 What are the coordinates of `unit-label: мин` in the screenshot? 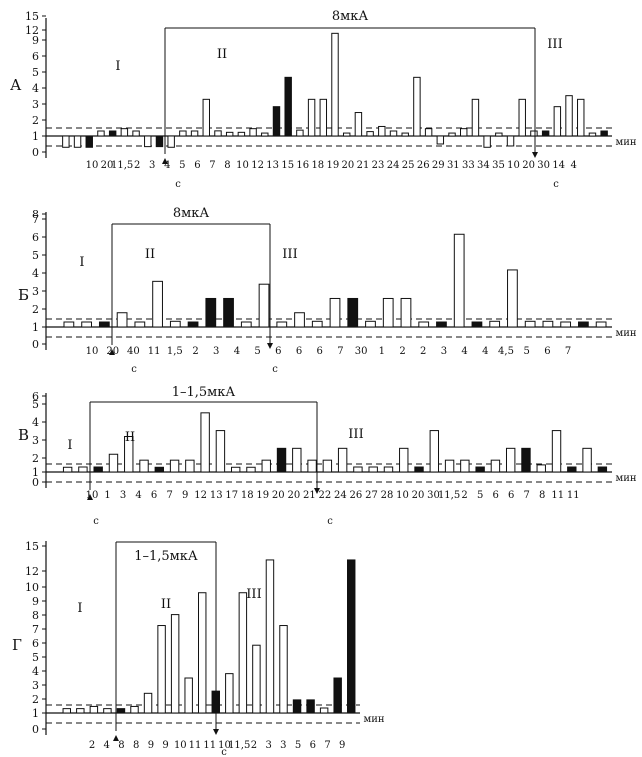 It's located at (625, 142).